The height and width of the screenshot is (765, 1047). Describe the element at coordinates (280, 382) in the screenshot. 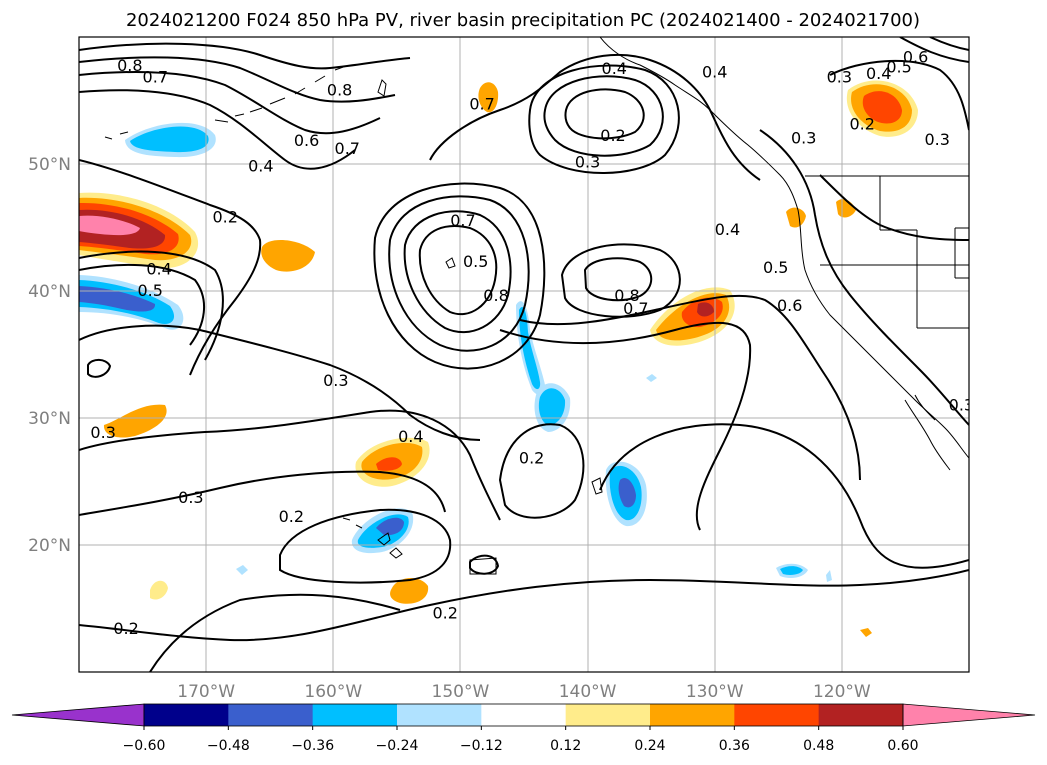

I see `pv-contour-0.3-mid` at that location.